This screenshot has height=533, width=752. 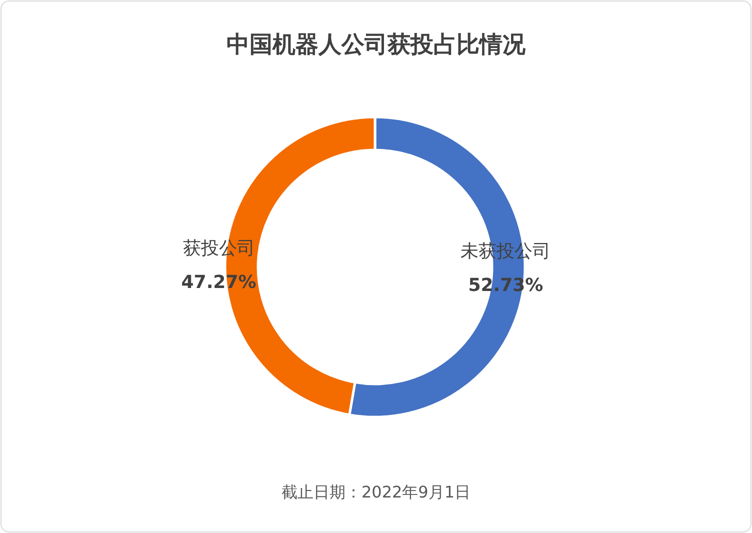 What do you see at coordinates (376, 45) in the screenshot?
I see `chart-title: 中国机器人公司获投占比情况` at bounding box center [376, 45].